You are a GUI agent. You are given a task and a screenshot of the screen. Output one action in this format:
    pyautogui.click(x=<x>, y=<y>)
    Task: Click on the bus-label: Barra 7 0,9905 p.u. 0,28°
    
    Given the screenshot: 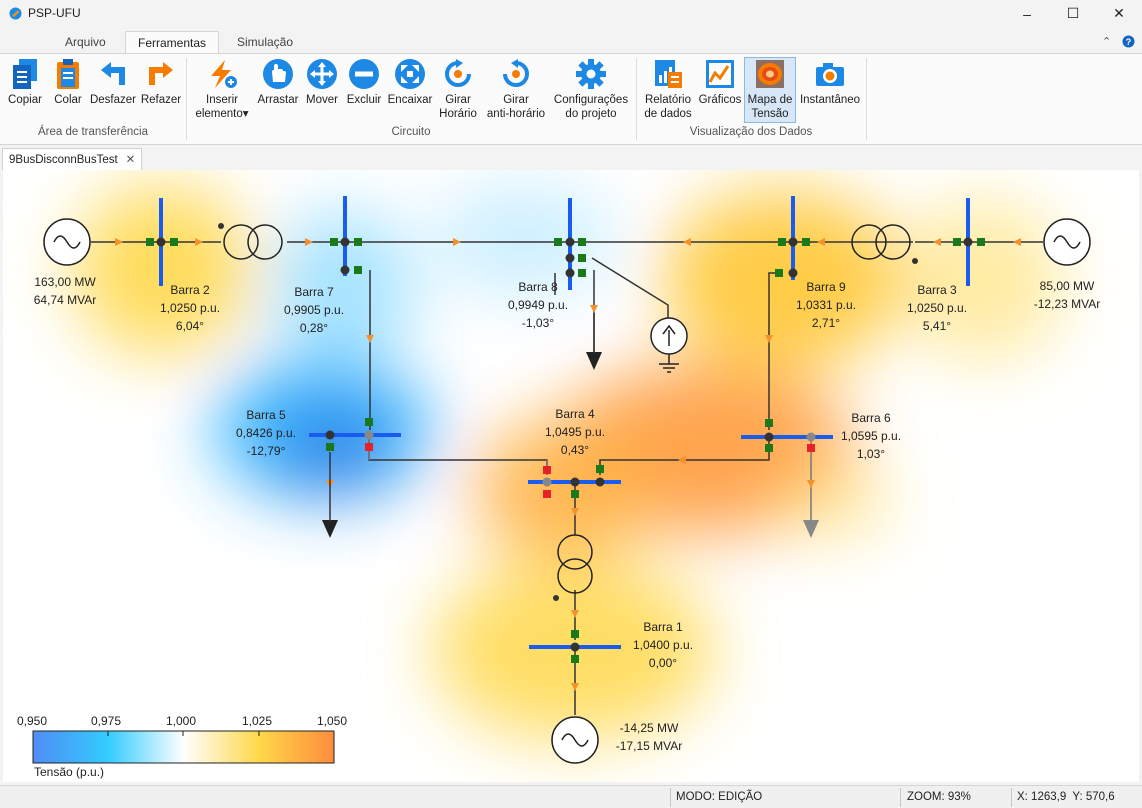 What is the action you would take?
    pyautogui.click(x=314, y=310)
    